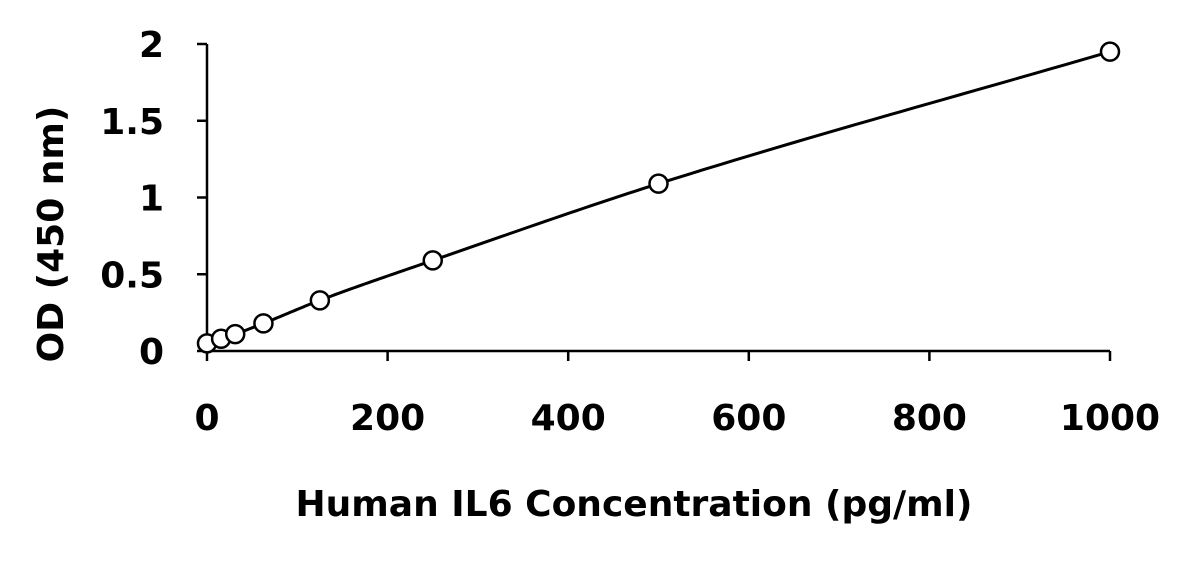 This screenshot has height=561, width=1184. What do you see at coordinates (677, 395) in the screenshot?
I see `x-ticks: 0 200 400 600 800 1000` at bounding box center [677, 395].